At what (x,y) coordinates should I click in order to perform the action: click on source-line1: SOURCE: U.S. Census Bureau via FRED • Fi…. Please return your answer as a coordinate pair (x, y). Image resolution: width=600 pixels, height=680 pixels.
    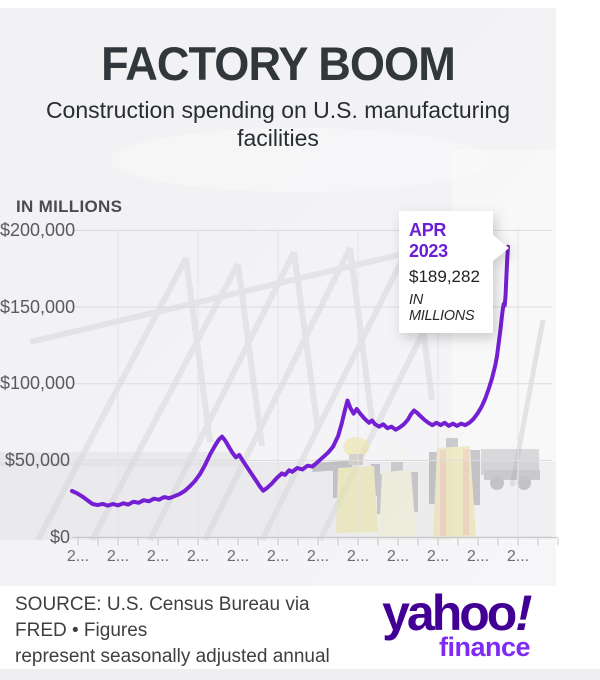
    Looking at the image, I should click on (162, 617).